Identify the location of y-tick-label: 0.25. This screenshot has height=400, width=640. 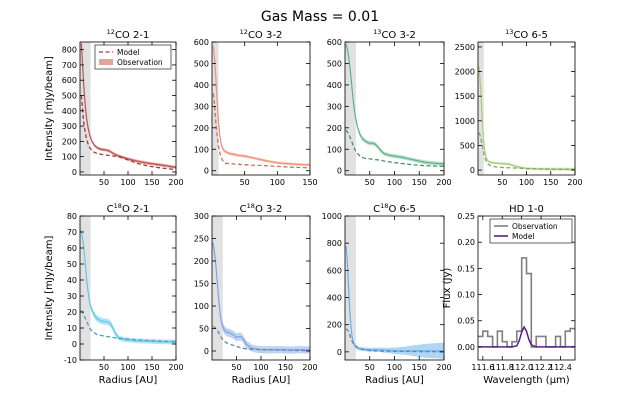
(466, 216).